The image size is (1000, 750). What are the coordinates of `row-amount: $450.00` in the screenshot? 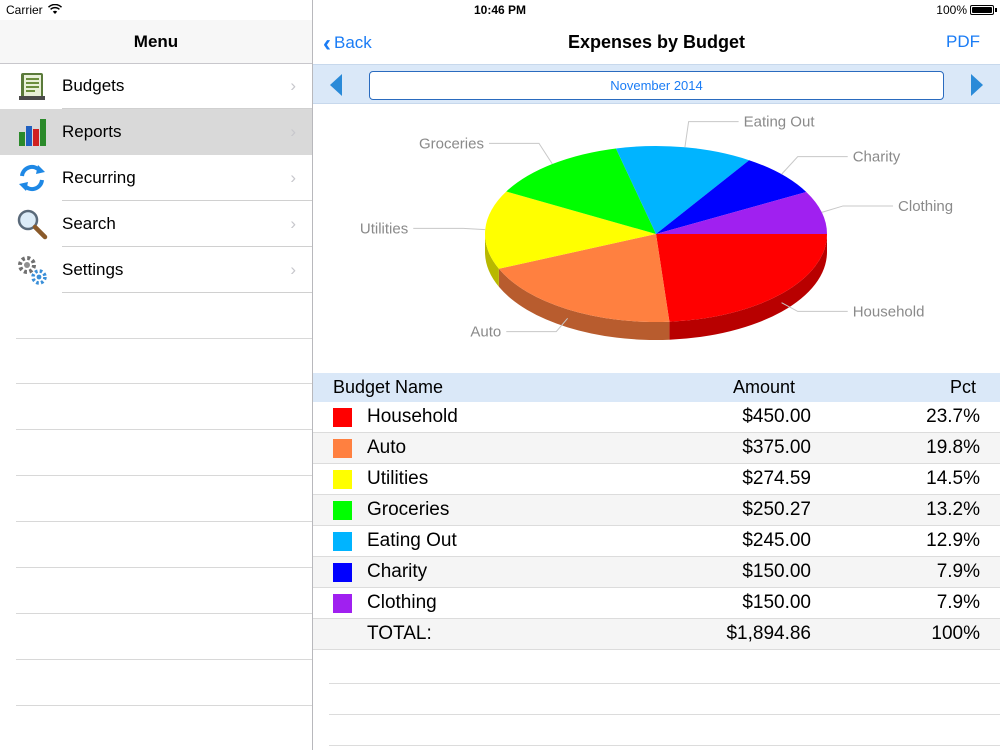 It's located at (776, 416).